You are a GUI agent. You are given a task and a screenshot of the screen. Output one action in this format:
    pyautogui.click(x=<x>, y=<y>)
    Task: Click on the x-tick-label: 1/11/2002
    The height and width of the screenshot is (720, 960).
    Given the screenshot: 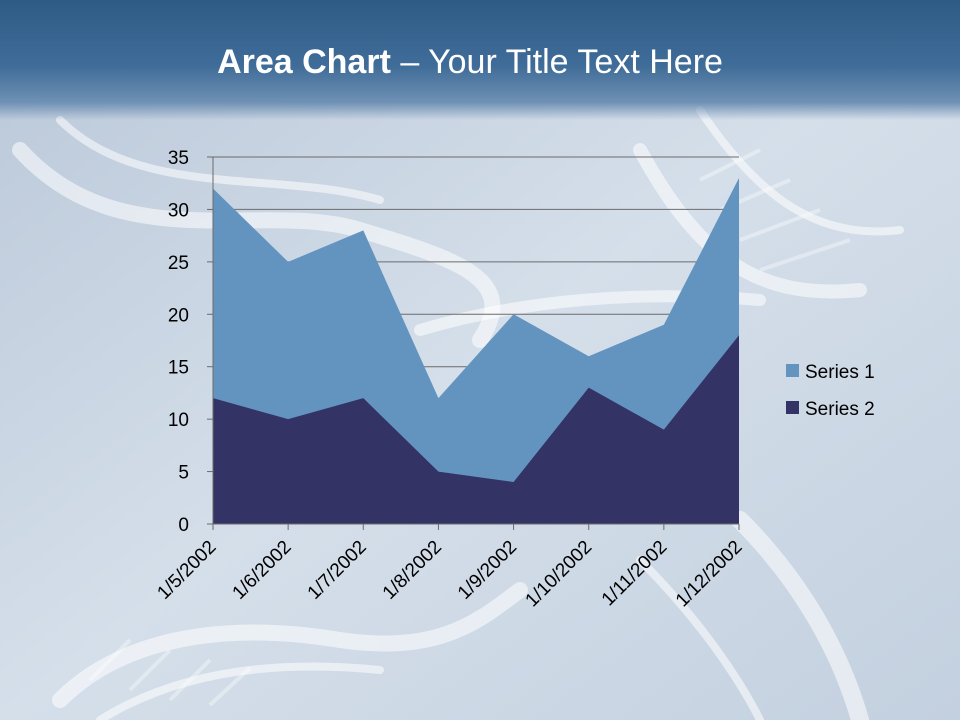 What is the action you would take?
    pyautogui.click(x=635, y=574)
    